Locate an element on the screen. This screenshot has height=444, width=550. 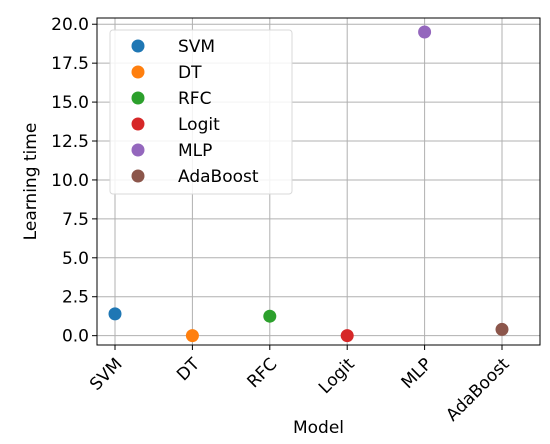
data-point-adaboost is located at coordinates (502, 329).